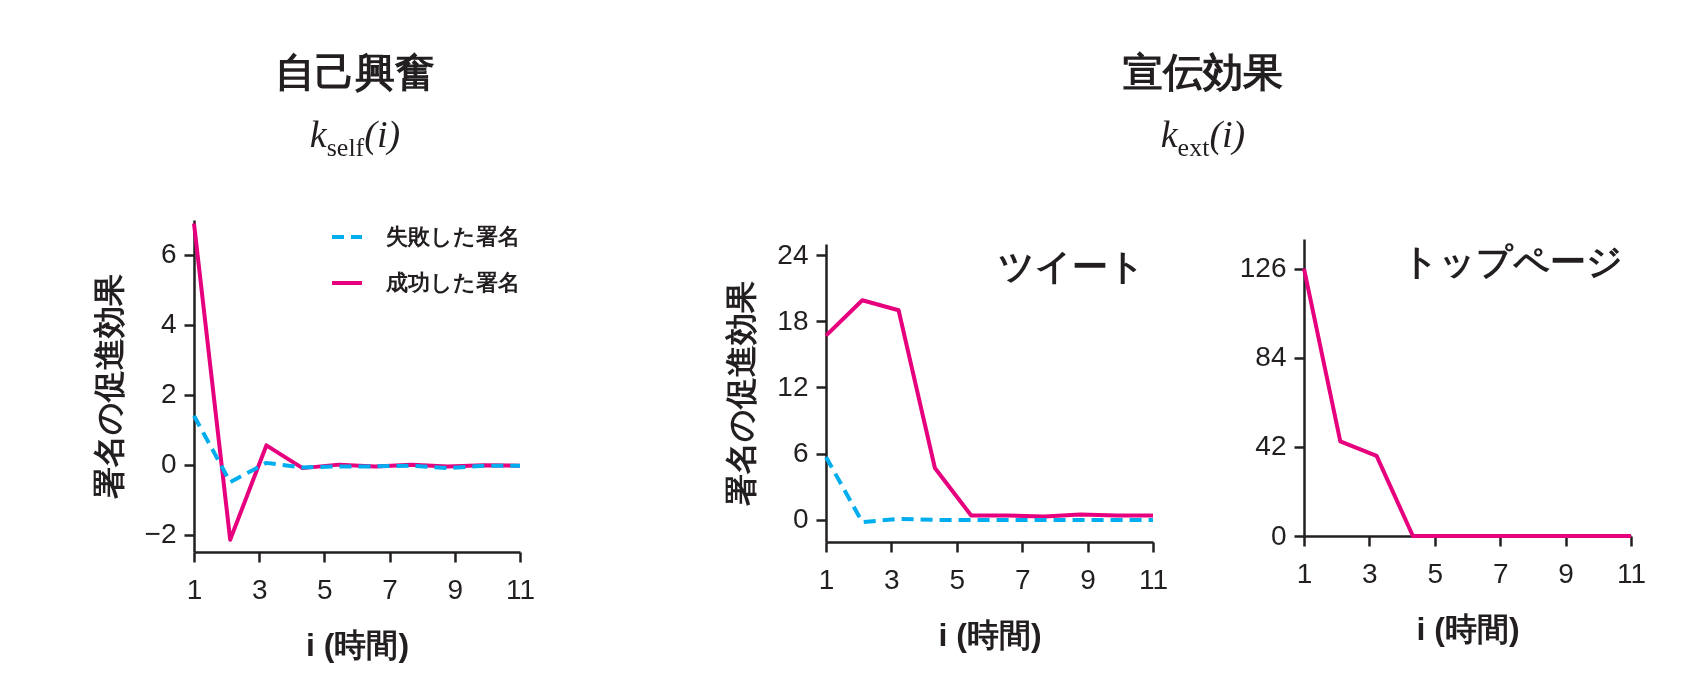  I want to click on chart-subtitle: k$_{ext}$(i), so click(1203, 138).